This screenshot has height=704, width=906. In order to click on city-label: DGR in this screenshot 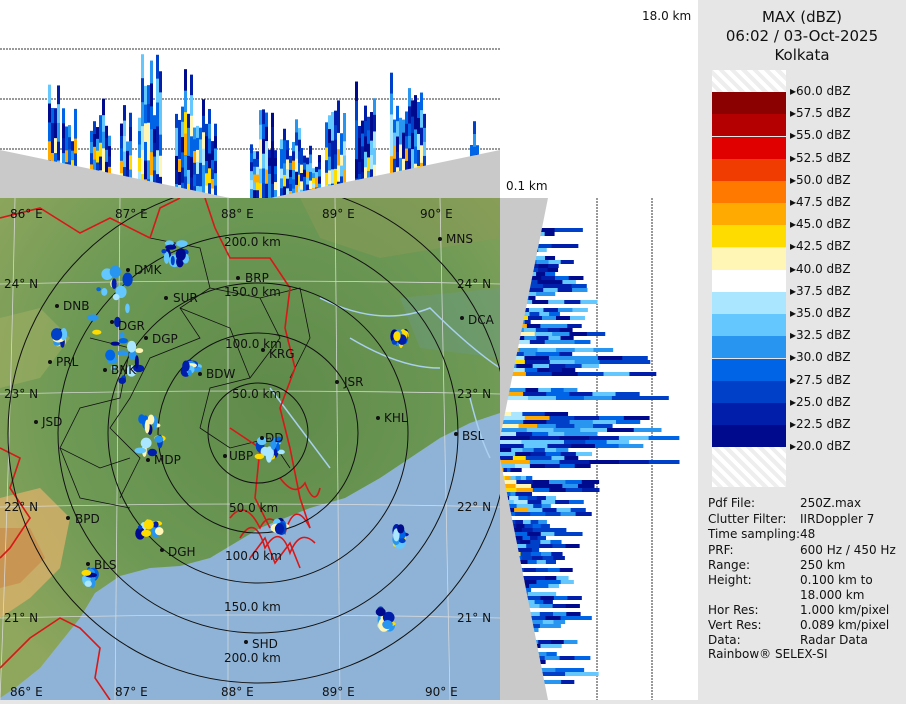, I will do `click(131, 326)`.